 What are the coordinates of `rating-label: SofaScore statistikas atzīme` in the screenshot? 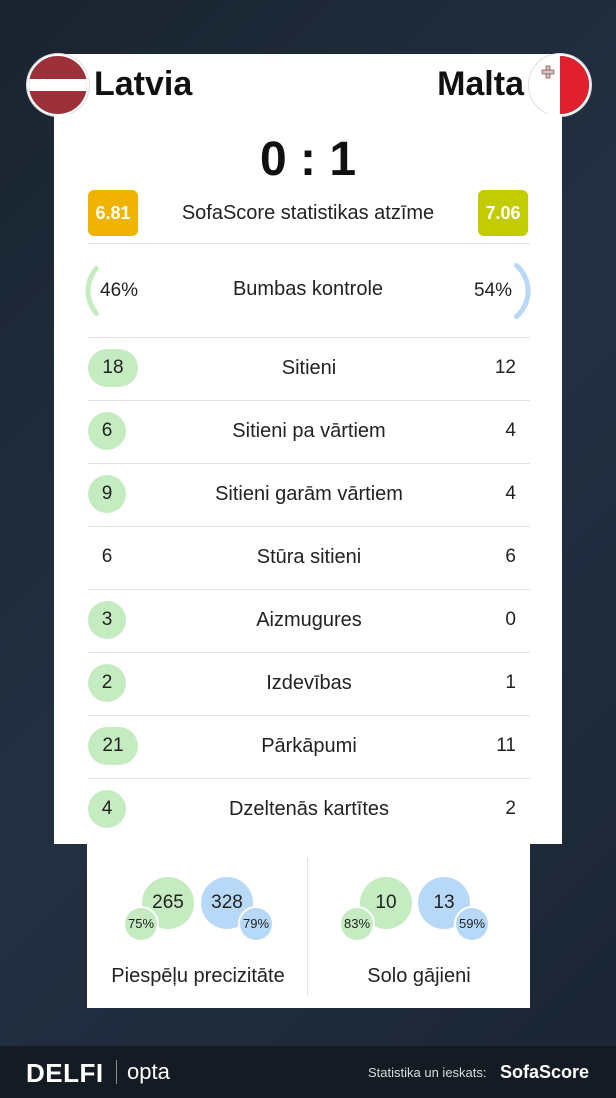 It's located at (308, 213).